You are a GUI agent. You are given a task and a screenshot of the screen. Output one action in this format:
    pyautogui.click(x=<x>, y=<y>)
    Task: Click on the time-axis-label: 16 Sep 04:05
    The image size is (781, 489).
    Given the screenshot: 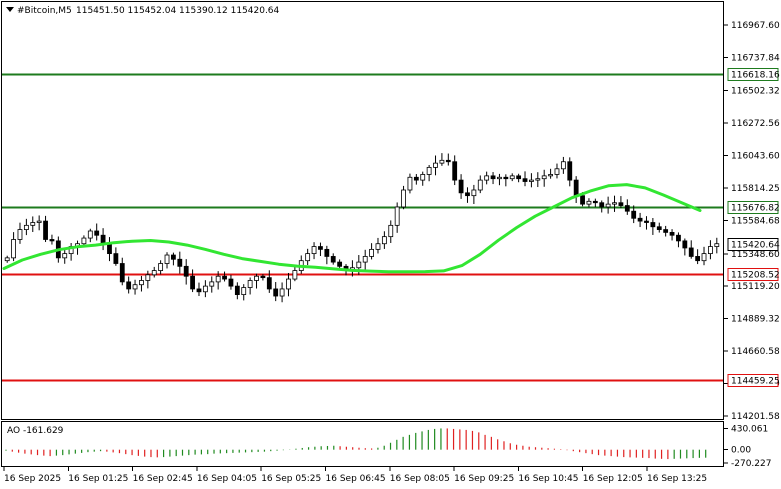 What is the action you would take?
    pyautogui.click(x=227, y=479)
    